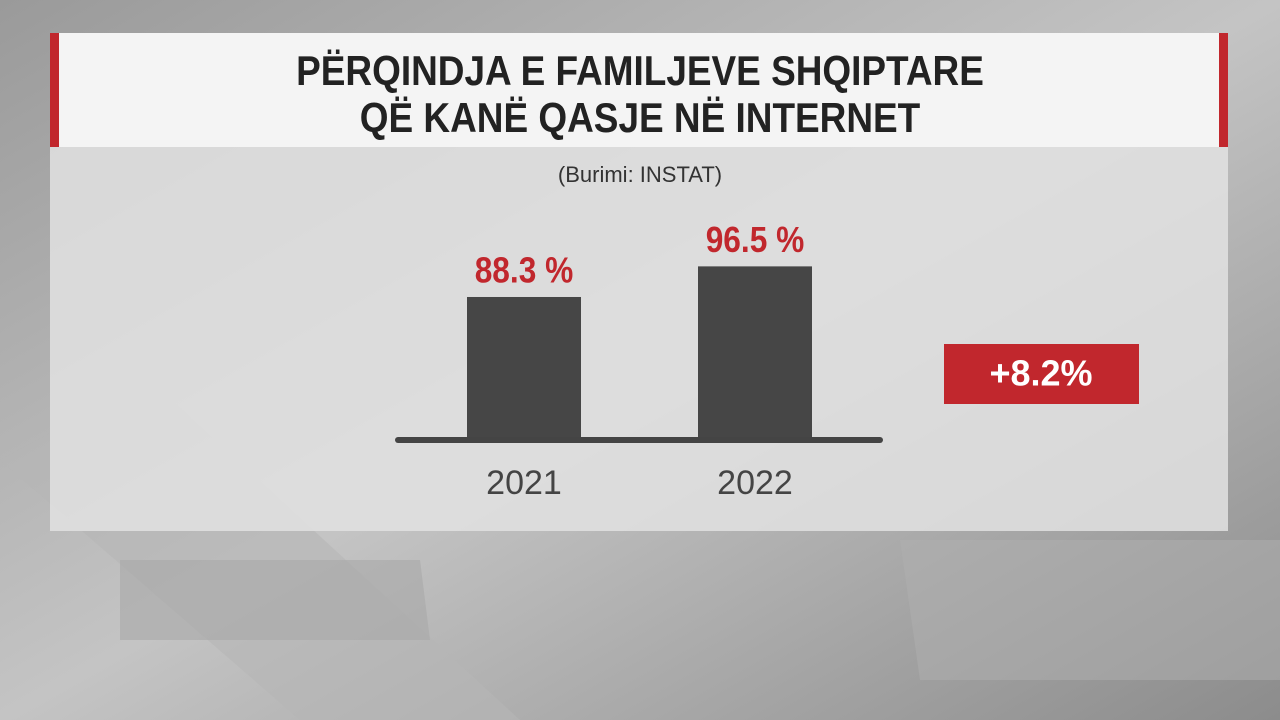 The image size is (1280, 720). I want to click on value-label: 96.5 %, so click(755, 240).